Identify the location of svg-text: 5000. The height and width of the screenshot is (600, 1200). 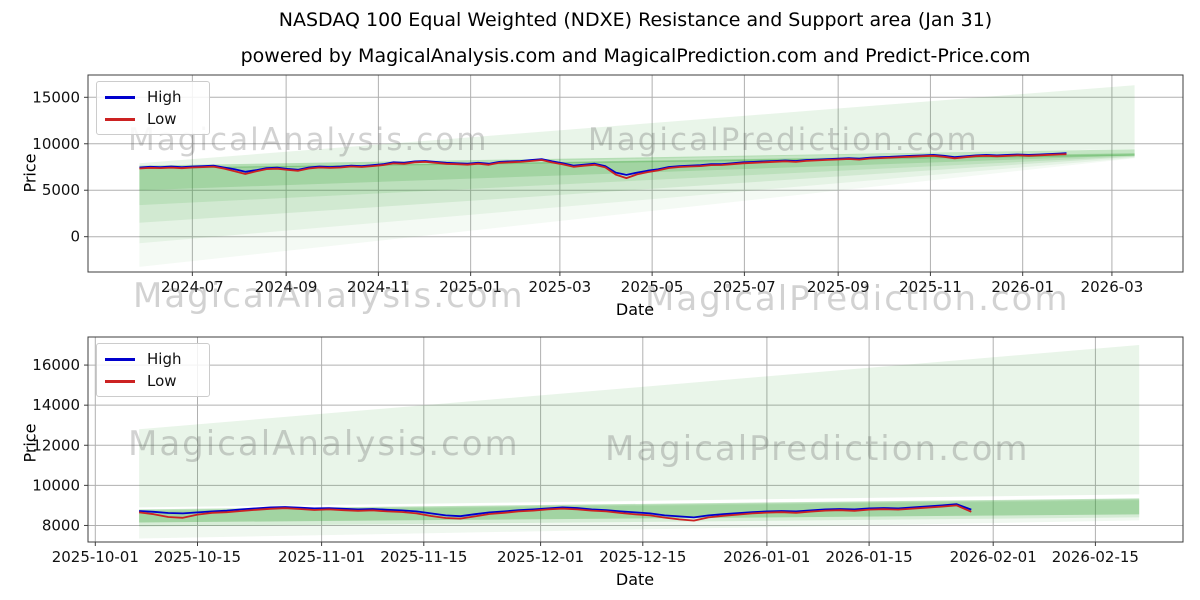
(61, 190).